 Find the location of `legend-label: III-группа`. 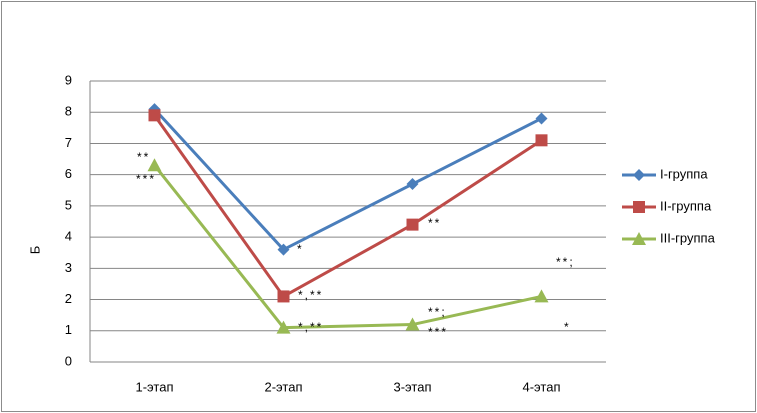

legend-label: III-группа is located at coordinates (688, 237).